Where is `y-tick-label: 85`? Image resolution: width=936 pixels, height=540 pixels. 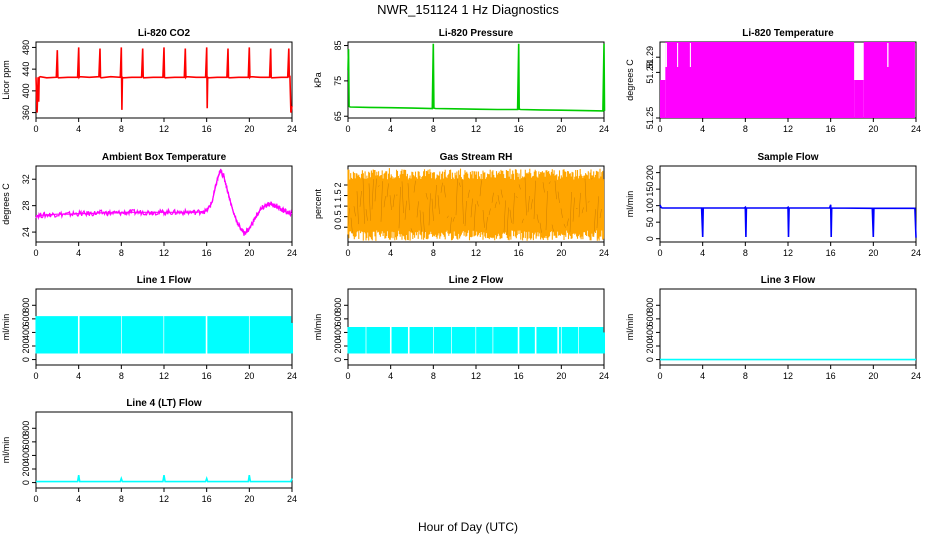 y-tick-label: 85 is located at coordinates (338, 46).